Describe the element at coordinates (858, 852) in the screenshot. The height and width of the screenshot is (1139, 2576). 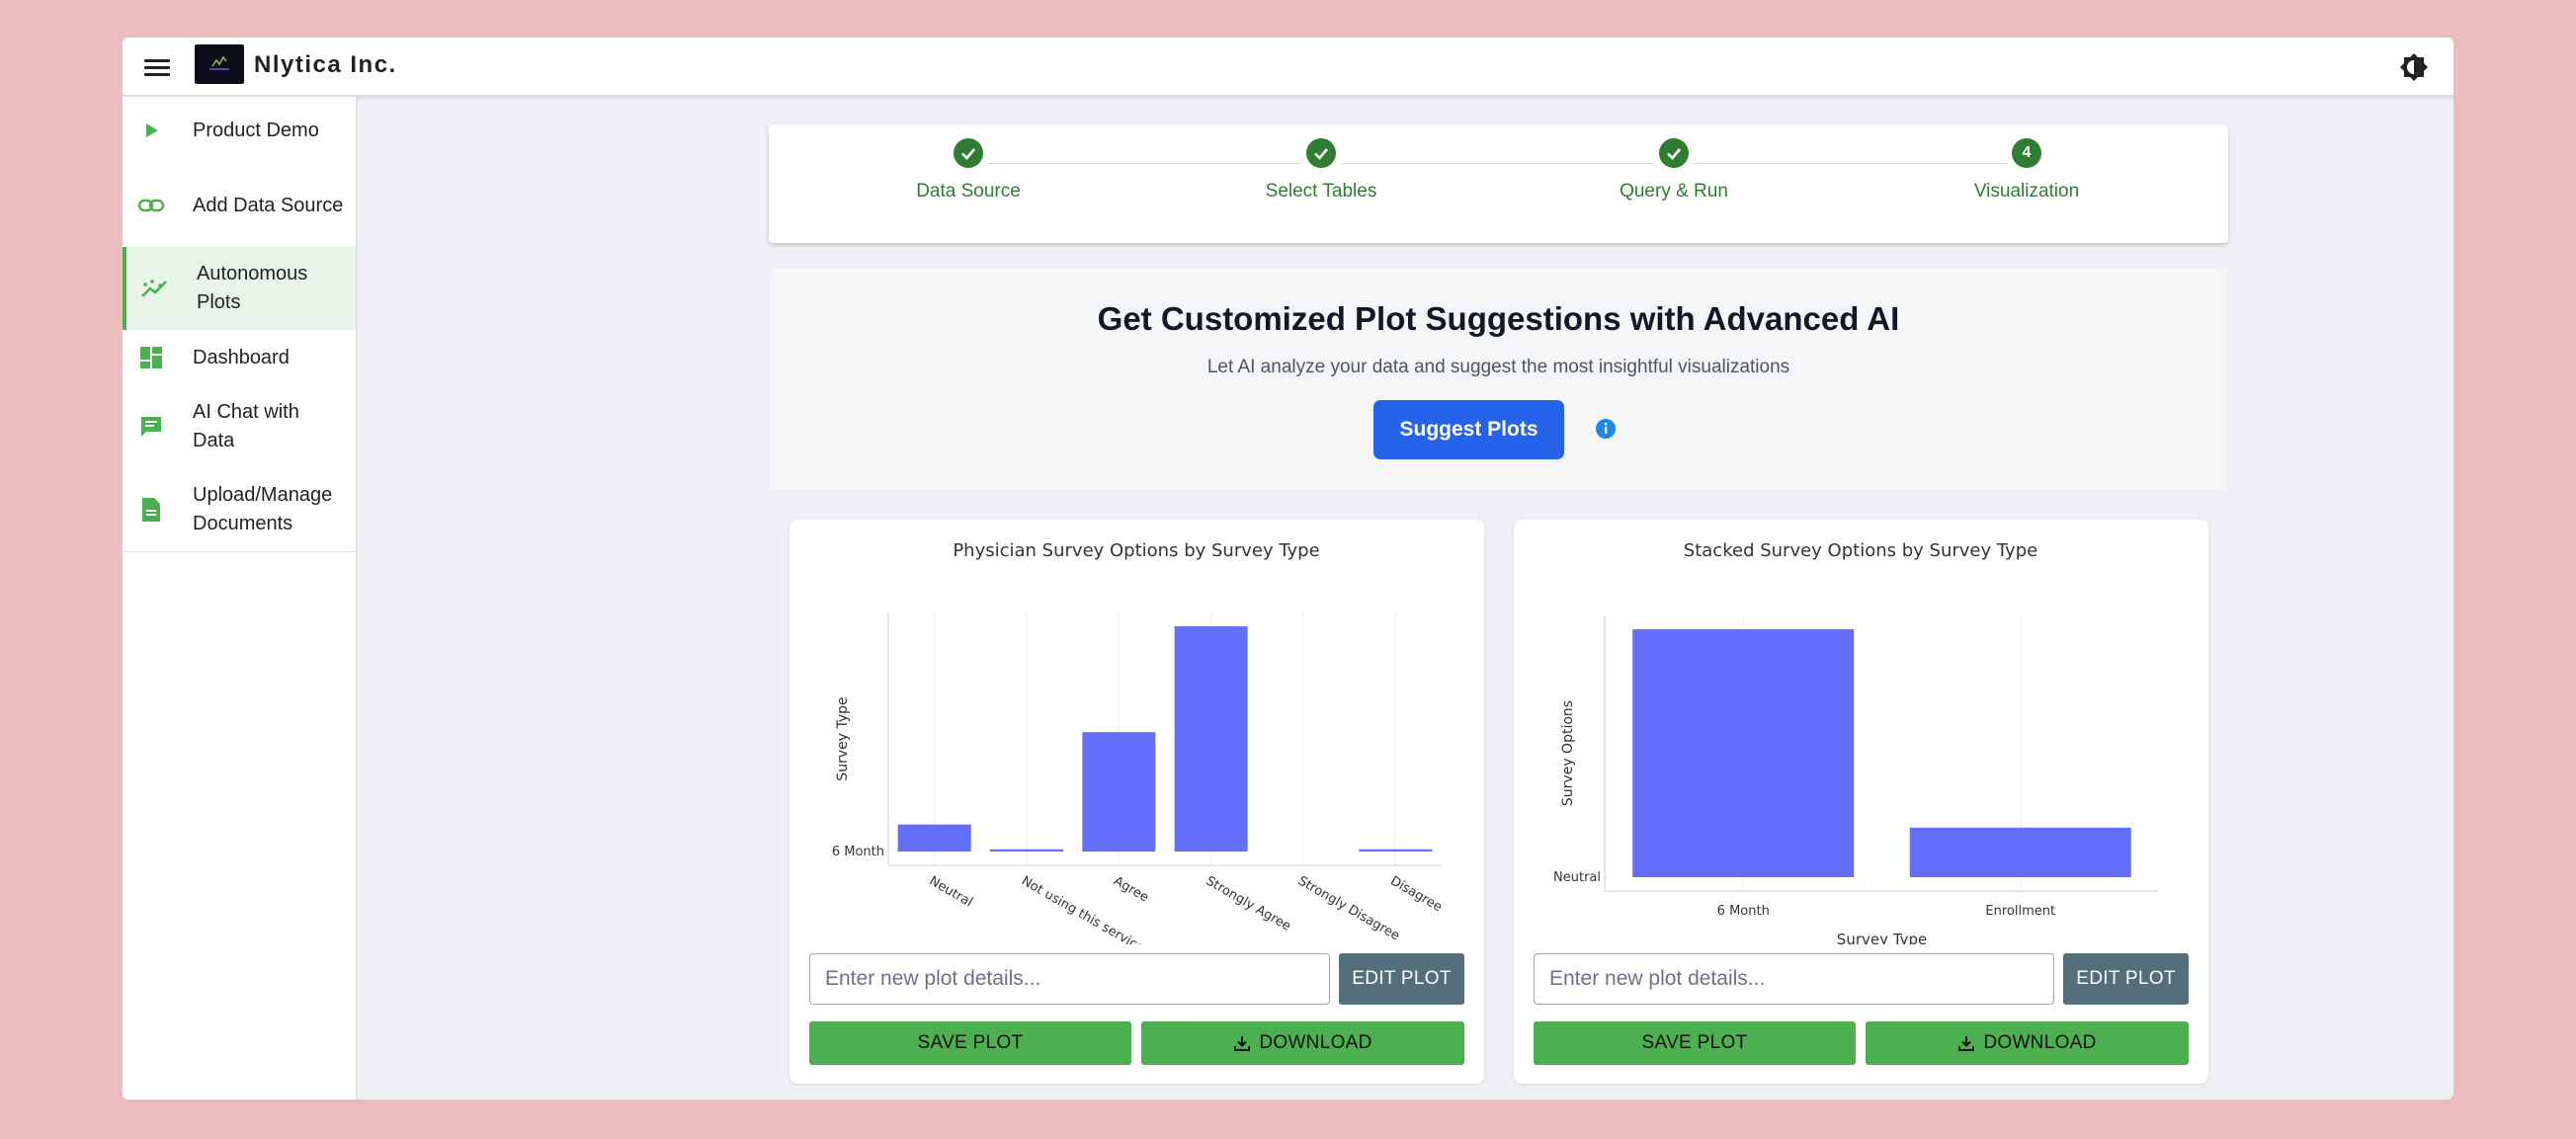
I see `y-tick-label: 6 Month` at that location.